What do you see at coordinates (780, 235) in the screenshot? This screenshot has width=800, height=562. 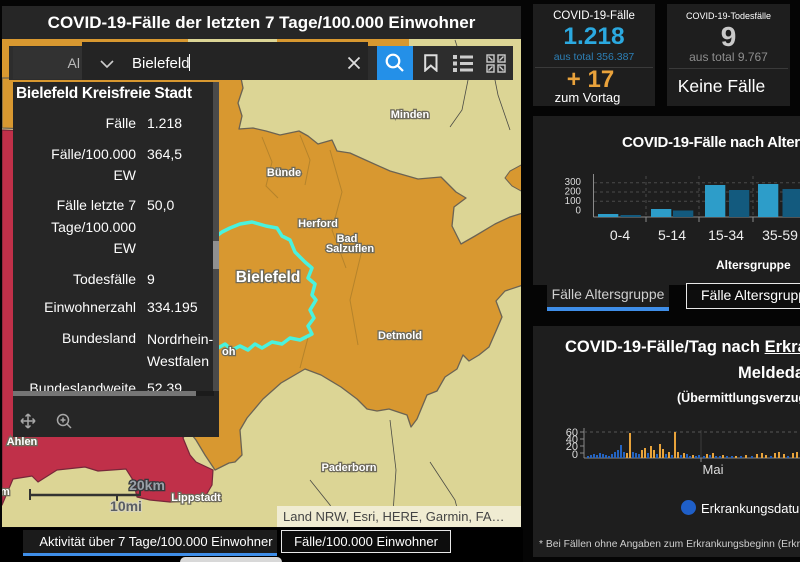 I see `svg-text: 35-59` at bounding box center [780, 235].